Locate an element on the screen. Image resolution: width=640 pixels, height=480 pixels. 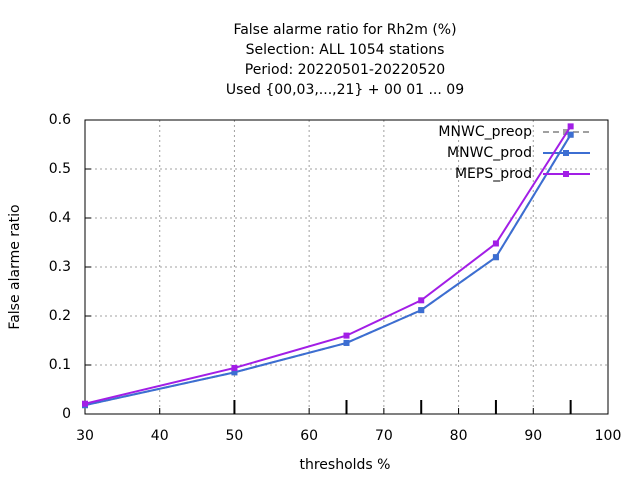
x-axis-label: thresholds % is located at coordinates (345, 465).